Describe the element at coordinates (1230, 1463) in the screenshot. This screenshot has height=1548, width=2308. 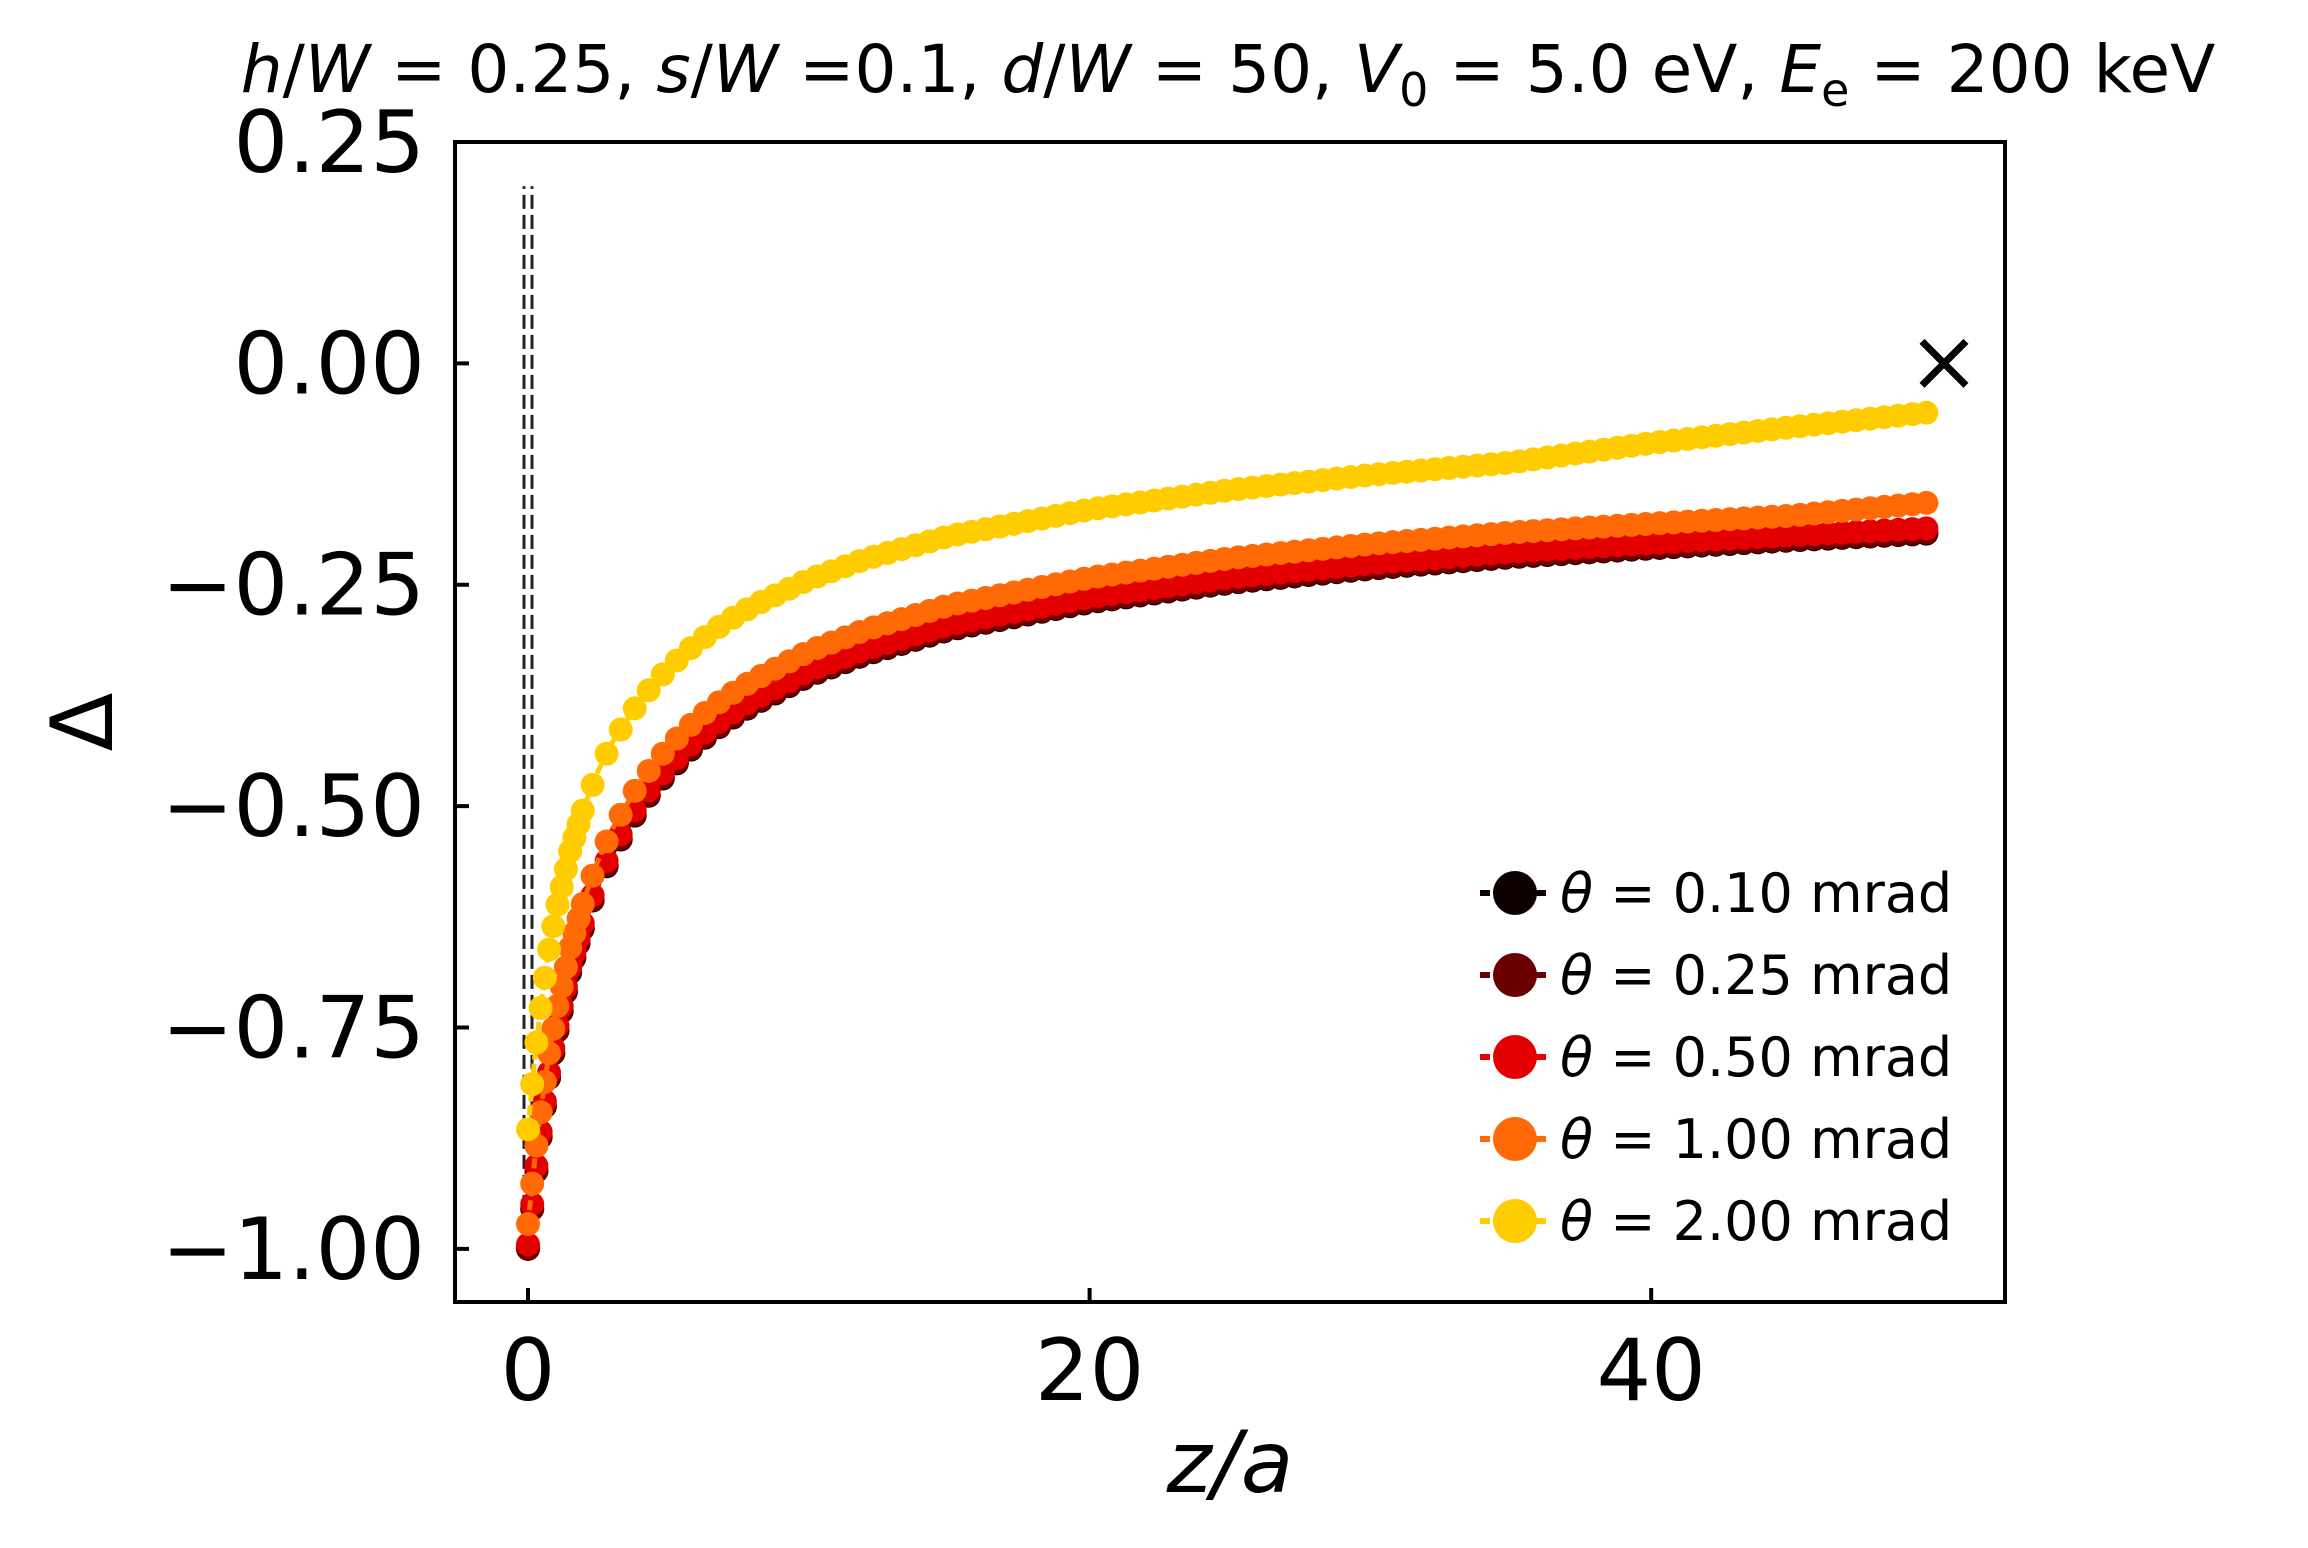
I see `x-axis-label: z/a` at that location.